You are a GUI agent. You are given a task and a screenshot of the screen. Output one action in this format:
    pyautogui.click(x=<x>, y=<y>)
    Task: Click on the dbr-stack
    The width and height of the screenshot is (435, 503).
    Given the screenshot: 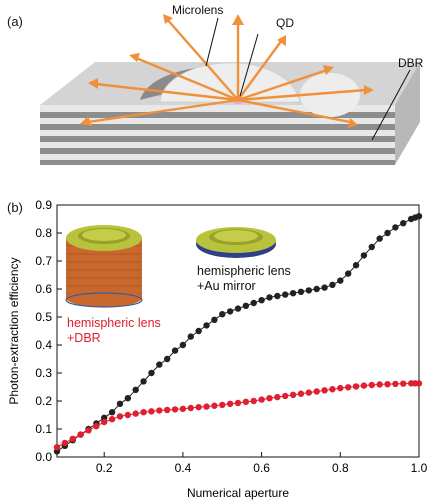 What is the action you would take?
    pyautogui.click(x=217, y=135)
    